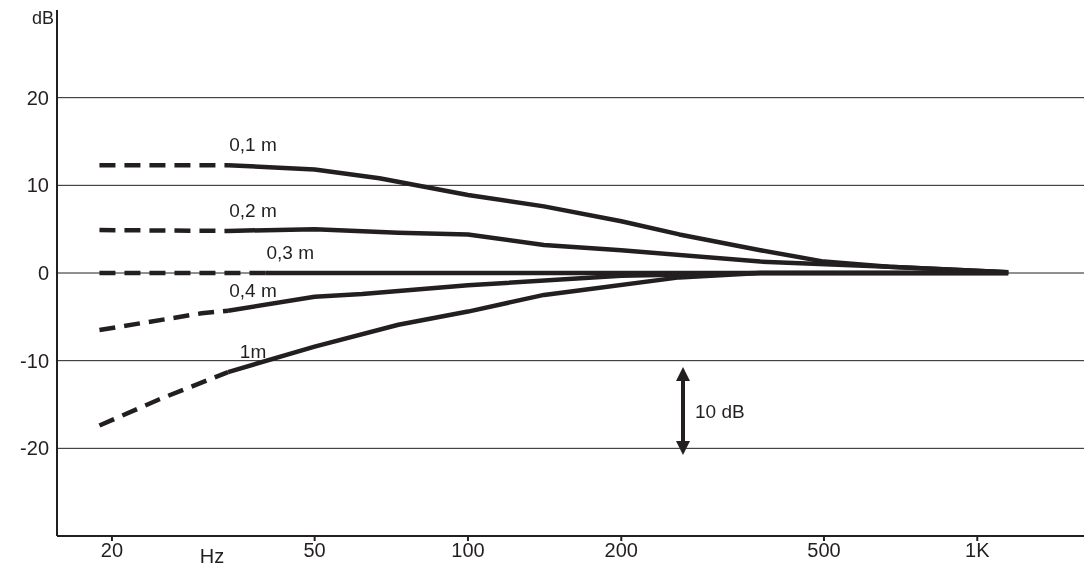  Describe the element at coordinates (253, 145) in the screenshot. I see `series-label: 0,1 m` at that location.